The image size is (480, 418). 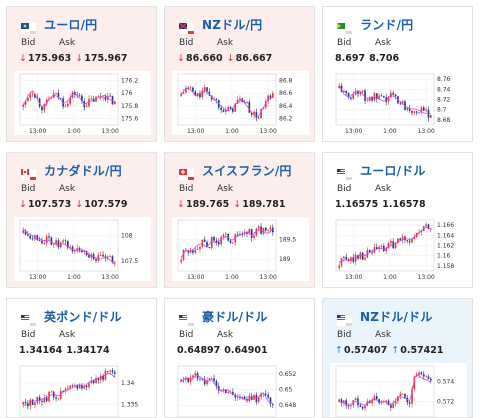 What do you see at coordinates (239, 358) in the screenshot?
I see `rate-card: 豪ドル/ドル Bid Ask 0.64897 0.64901 0.652 0.65 0.648` at bounding box center [239, 358].